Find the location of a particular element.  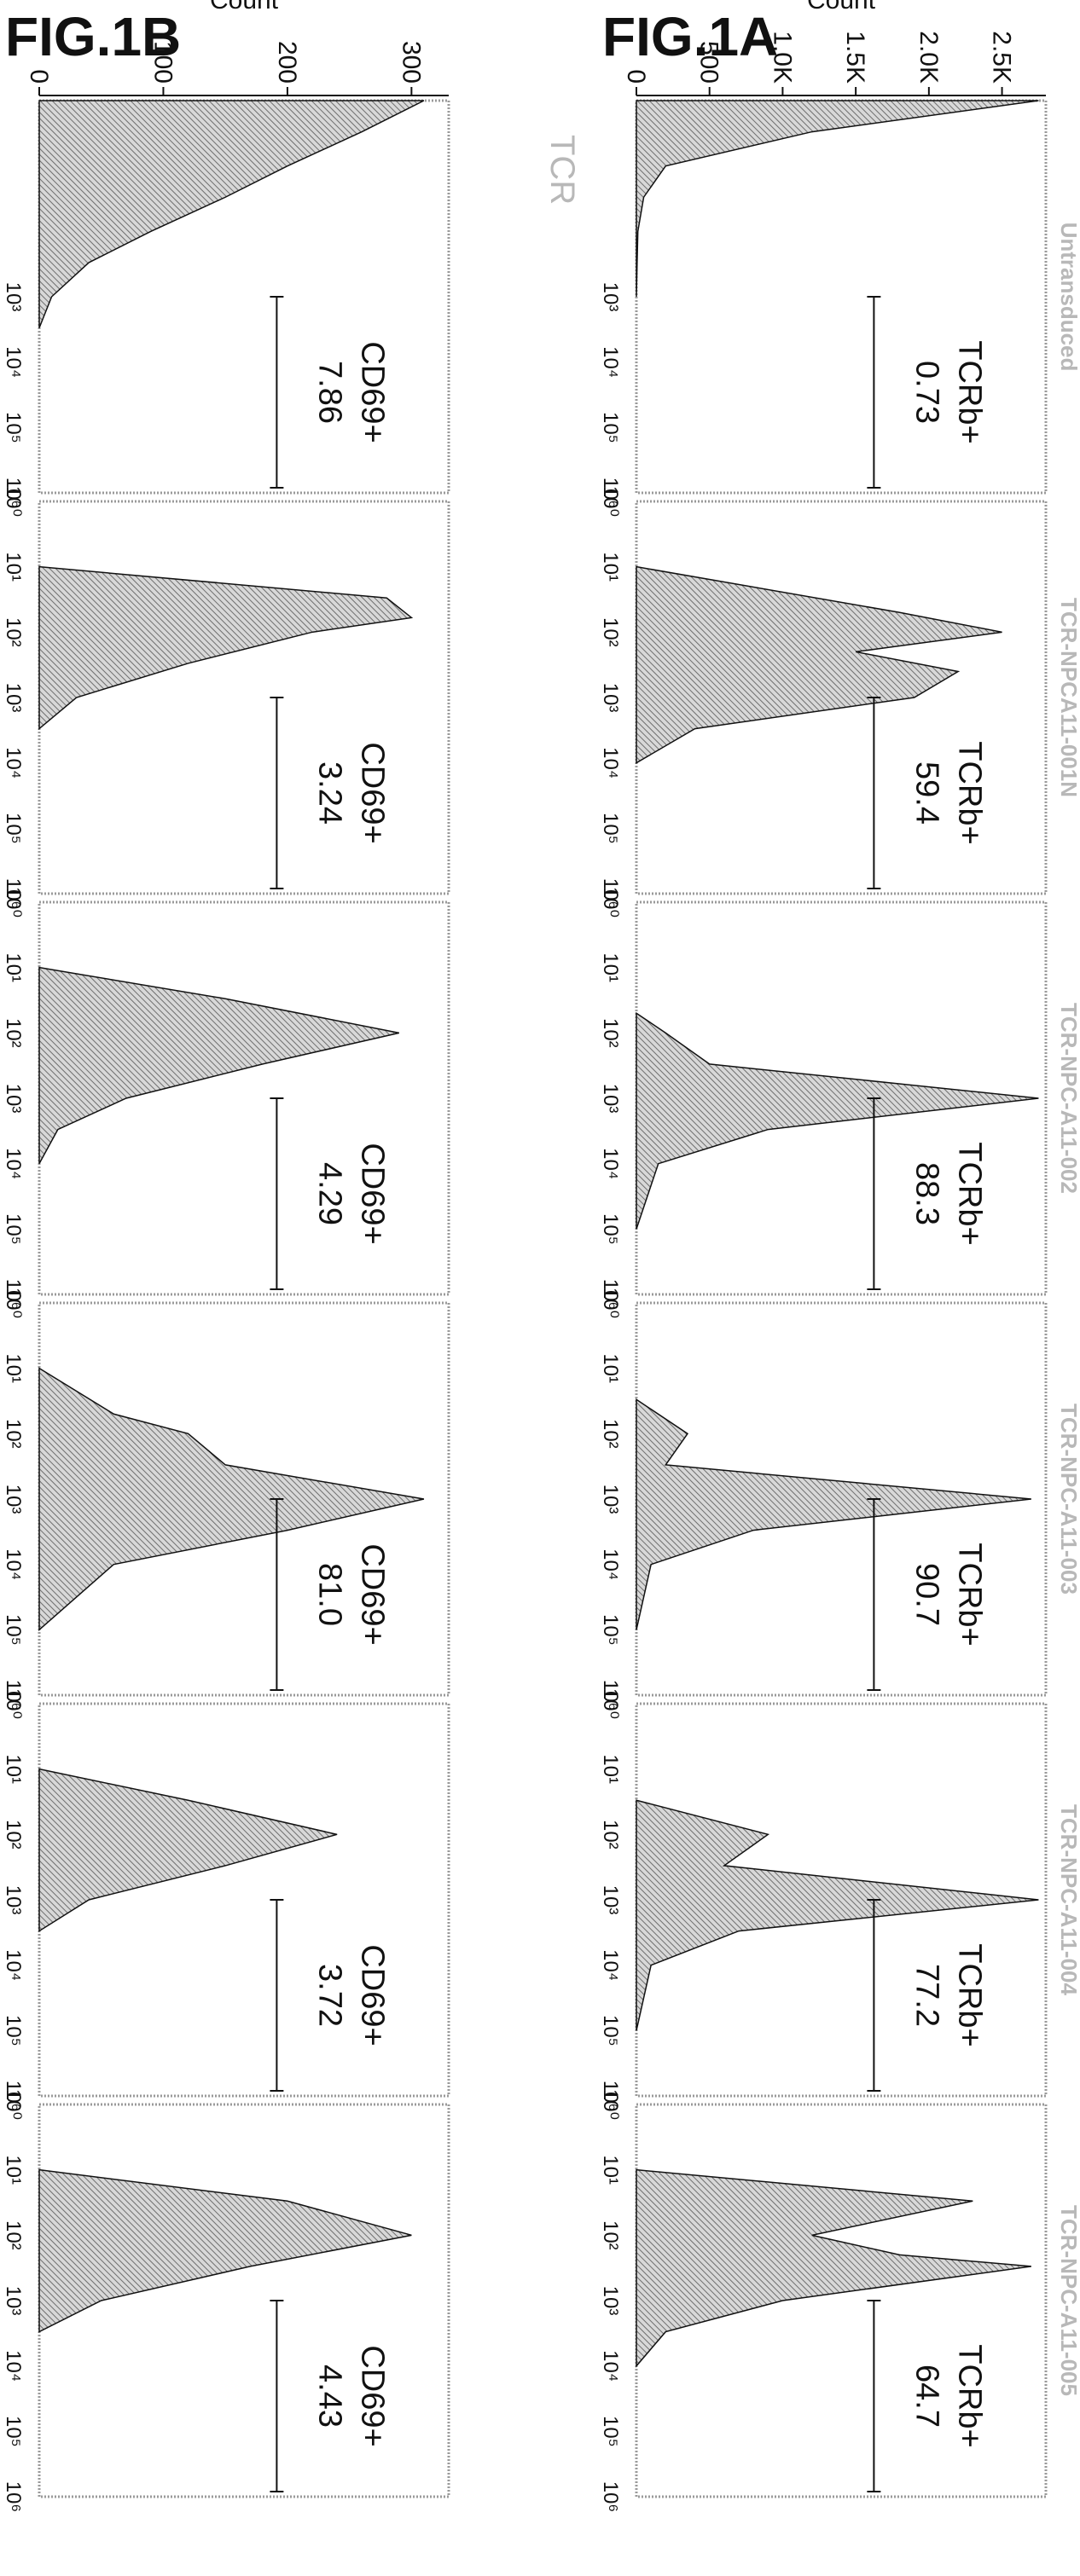

histogram-panel-3: TCRb+90.7 10⁰ 10¹ 10² 10³ 10⁴ 10⁵ 10⁶ is located at coordinates (824, 1500).